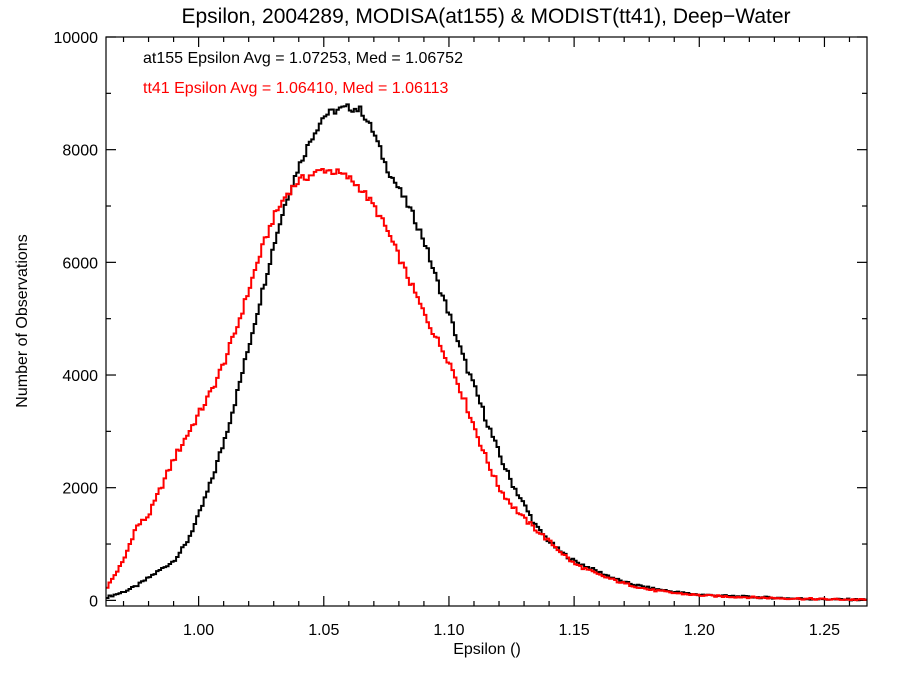 The width and height of the screenshot is (900, 675). What do you see at coordinates (80, 151) in the screenshot?
I see `y-tick-label: 8000` at bounding box center [80, 151].